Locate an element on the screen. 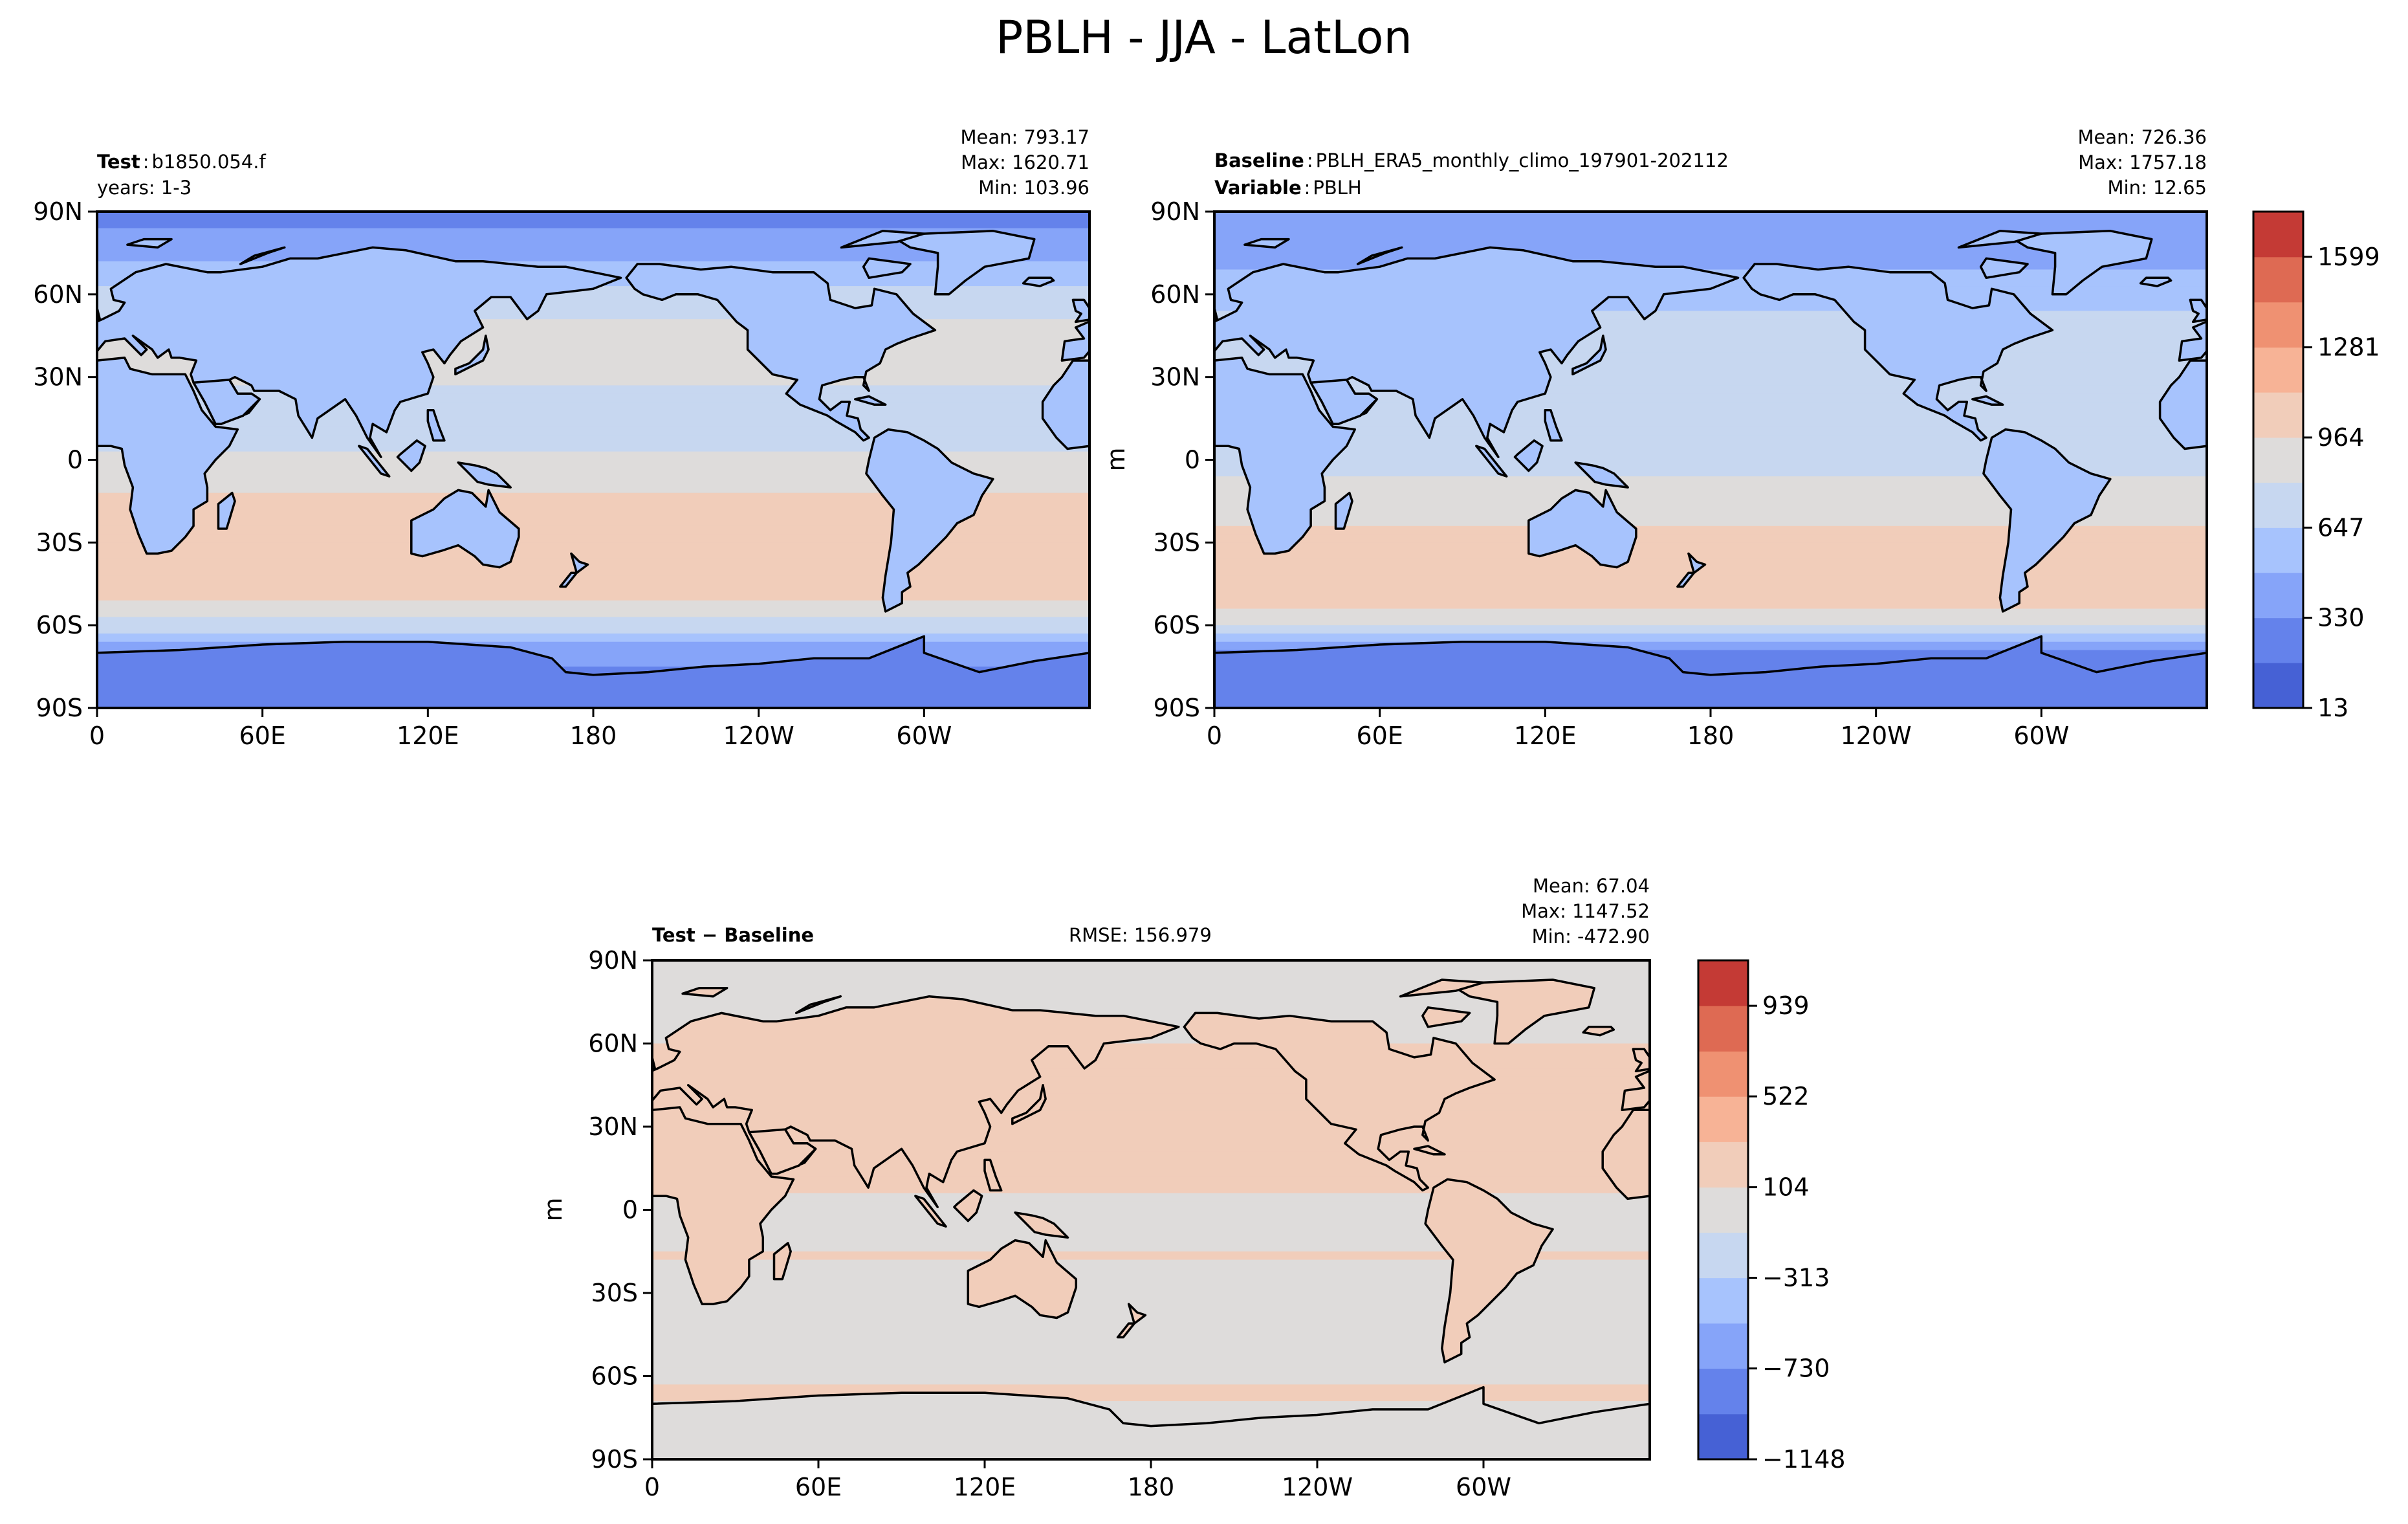 This screenshot has height=1524, width=2408. baseline-colorbar-label: 647 is located at coordinates (2341, 527).